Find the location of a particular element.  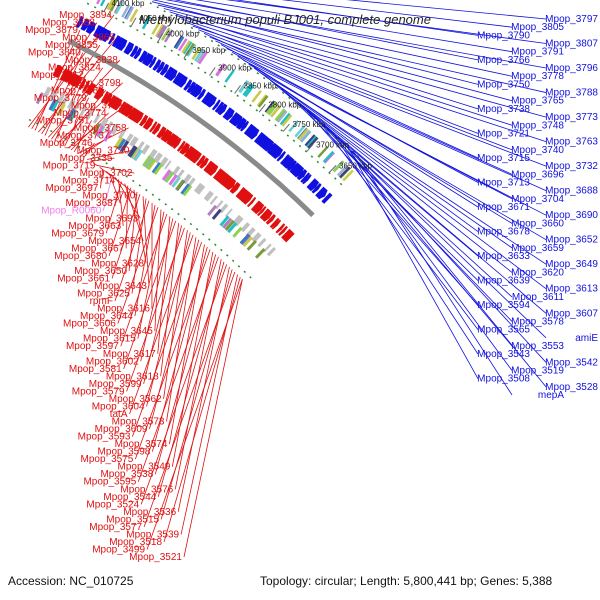

left-gene-label: Mpop_3576 is located at coordinates (146, 489).